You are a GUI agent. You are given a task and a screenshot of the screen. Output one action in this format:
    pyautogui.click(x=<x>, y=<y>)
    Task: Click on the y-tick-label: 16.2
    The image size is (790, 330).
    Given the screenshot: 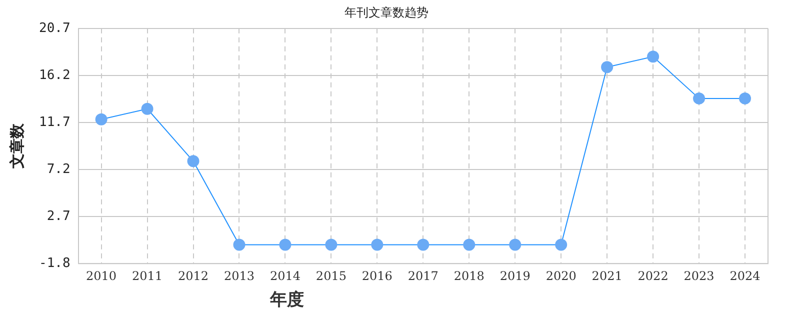 What is the action you would take?
    pyautogui.click(x=54, y=75)
    